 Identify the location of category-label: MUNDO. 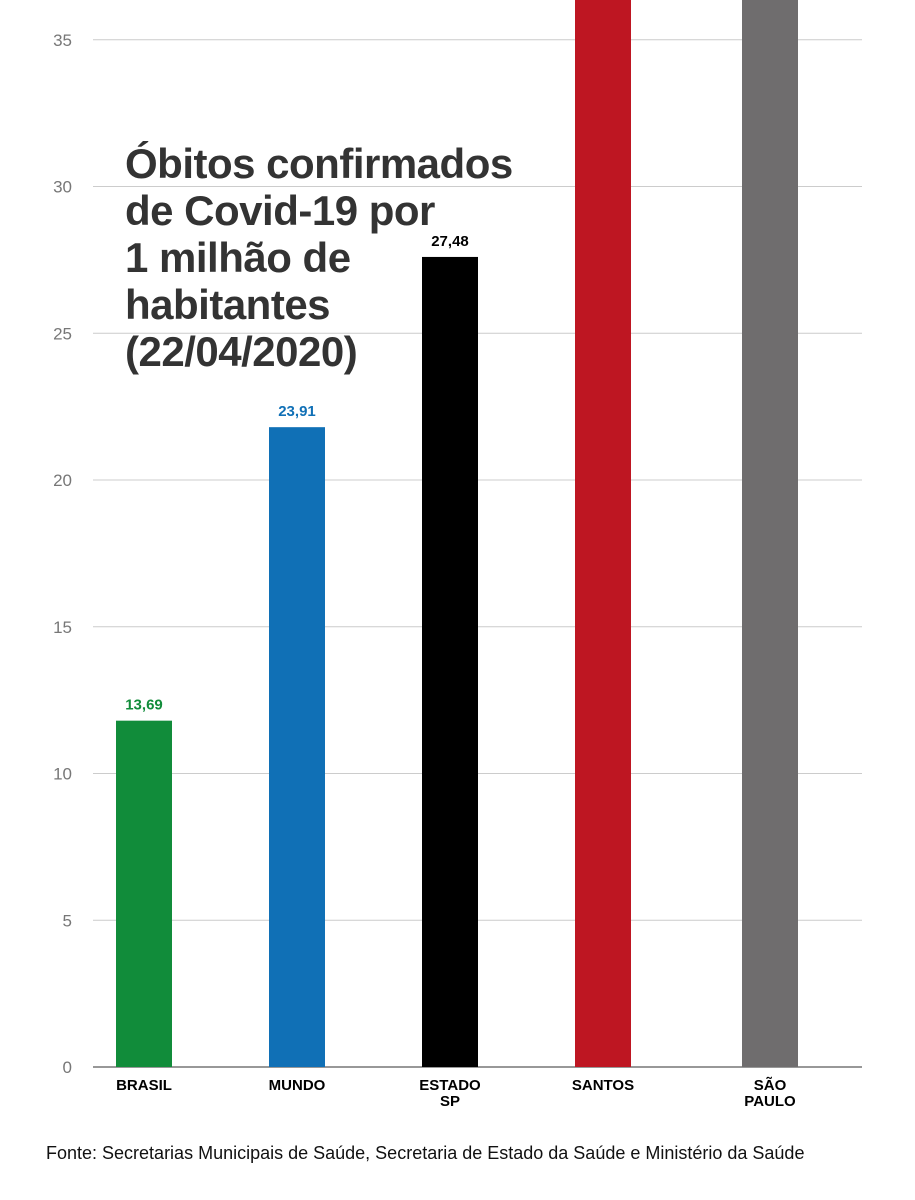
(297, 1085).